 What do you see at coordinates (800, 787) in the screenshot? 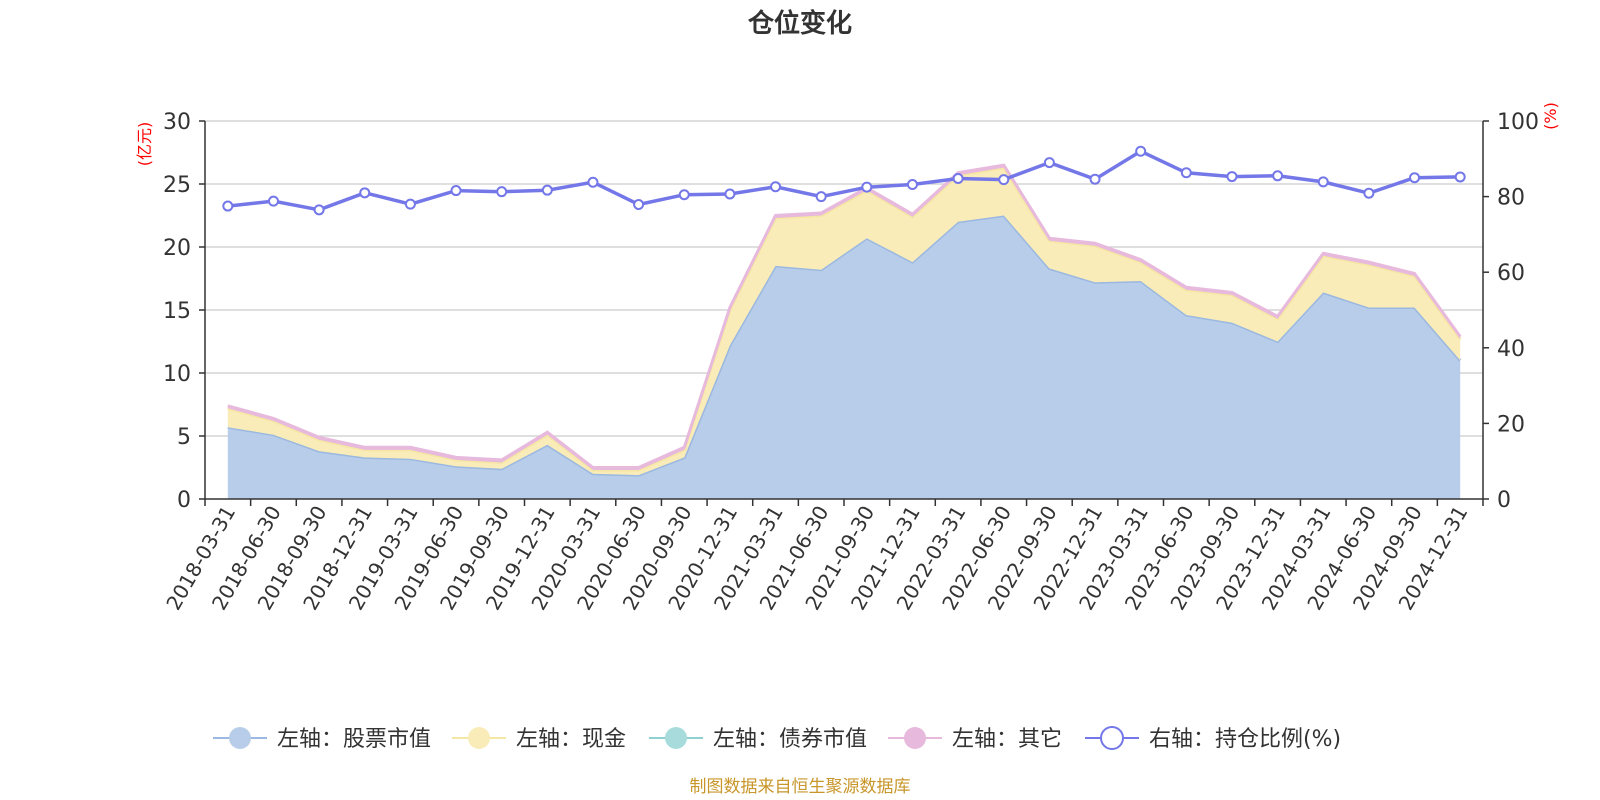
I see `source-note: 制图数据来自恒生聚源数据库` at bounding box center [800, 787].